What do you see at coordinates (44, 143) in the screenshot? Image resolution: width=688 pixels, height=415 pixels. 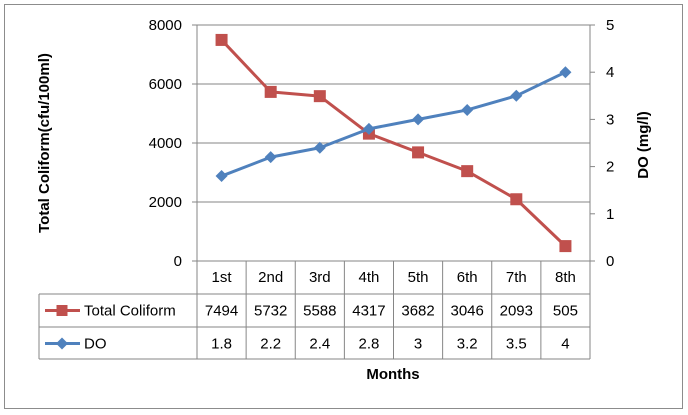 I see `y-left-axis-title: Total Coliform(cfu/100ml)` at bounding box center [44, 143].